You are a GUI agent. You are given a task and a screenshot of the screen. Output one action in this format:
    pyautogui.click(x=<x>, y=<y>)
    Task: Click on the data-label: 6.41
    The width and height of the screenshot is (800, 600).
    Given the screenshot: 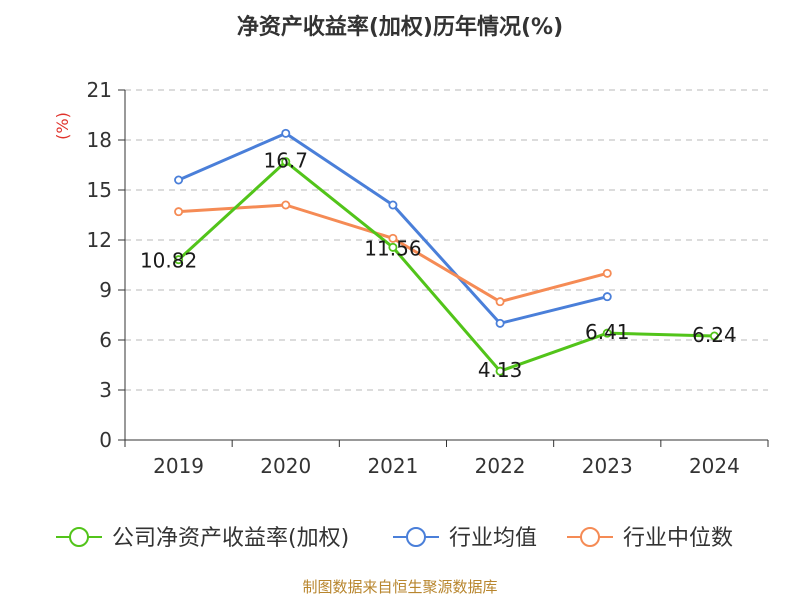 What is the action you would take?
    pyautogui.click(x=607, y=332)
    